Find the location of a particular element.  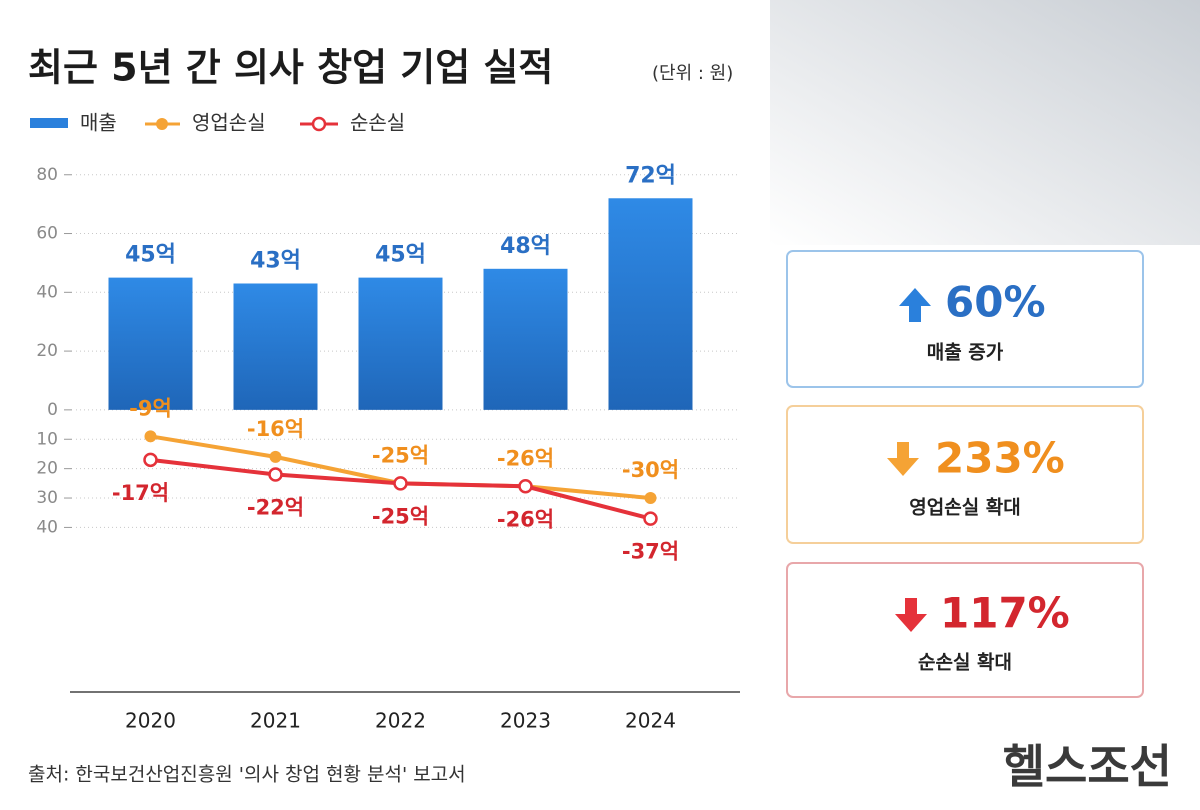

photo-area is located at coordinates (985, 122).